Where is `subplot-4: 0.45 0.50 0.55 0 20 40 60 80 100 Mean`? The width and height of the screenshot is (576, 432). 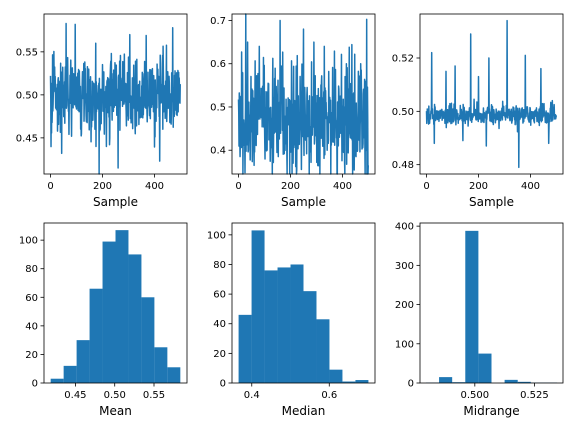
subplot-4: 0.45 0.50 0.55 0 20 40 60 80 100 Mean is located at coordinates (103, 320).